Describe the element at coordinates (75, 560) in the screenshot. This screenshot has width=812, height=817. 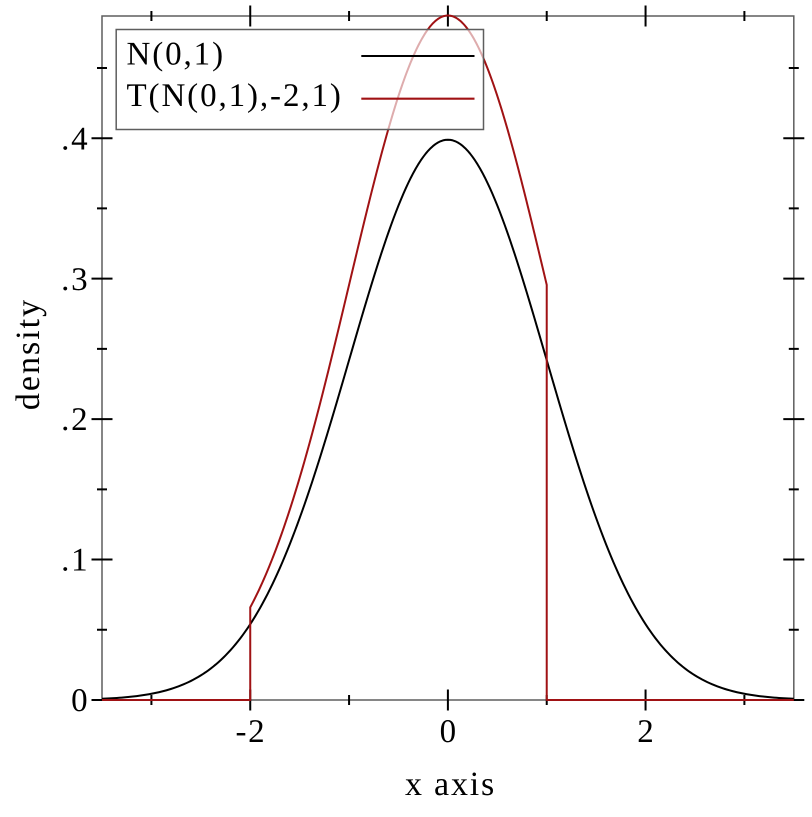
I see `svg-text: .1` at that location.